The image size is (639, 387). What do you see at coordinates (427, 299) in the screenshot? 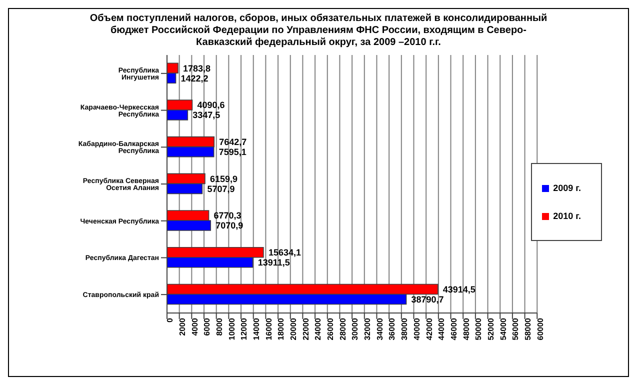
I see `data-label: 38790,7` at bounding box center [427, 299].